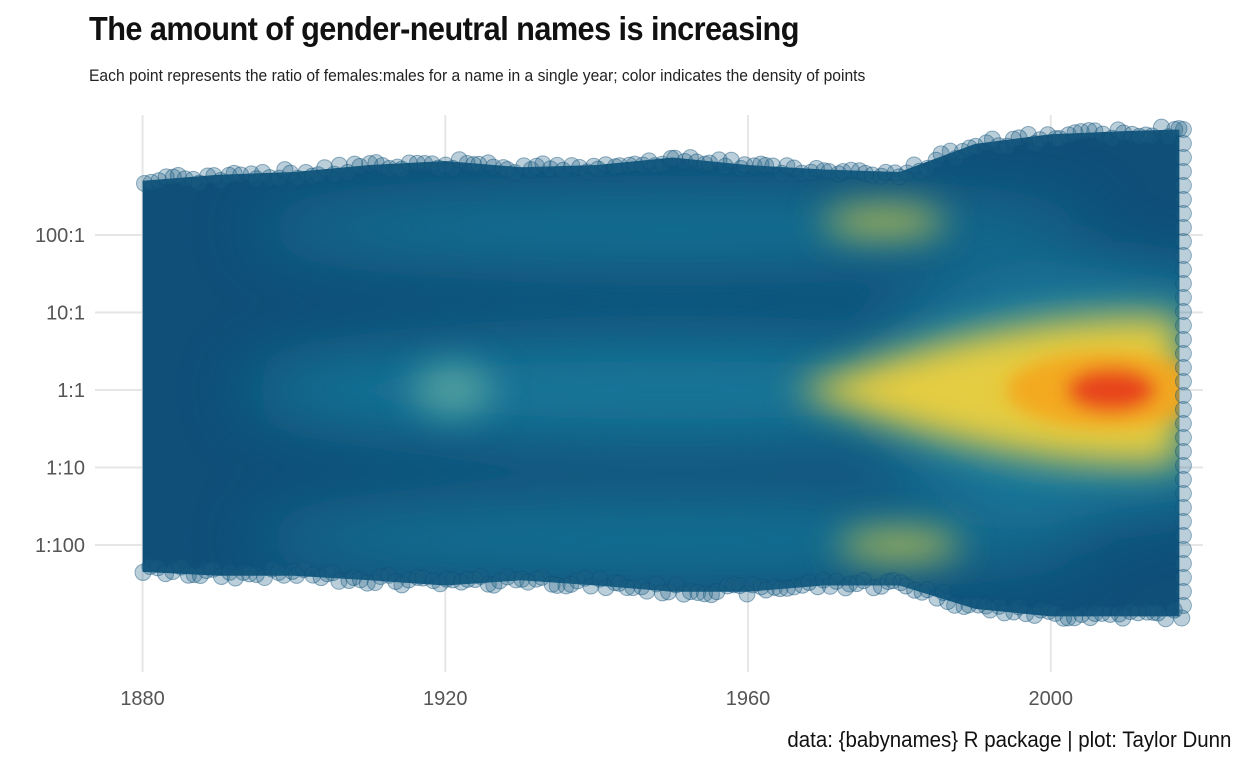 The height and width of the screenshot is (768, 1248). What do you see at coordinates (65, 469) in the screenshot?
I see `y-tick-label: 1:10` at bounding box center [65, 469].